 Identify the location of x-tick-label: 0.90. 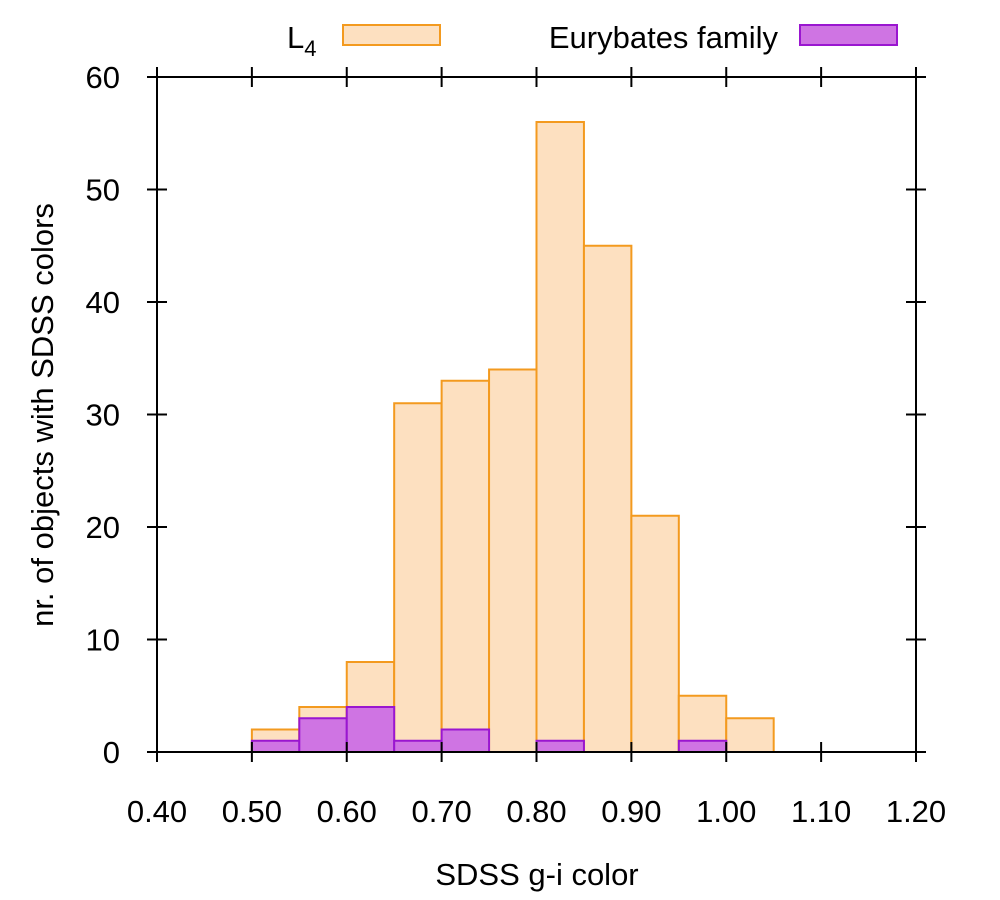
(631, 811).